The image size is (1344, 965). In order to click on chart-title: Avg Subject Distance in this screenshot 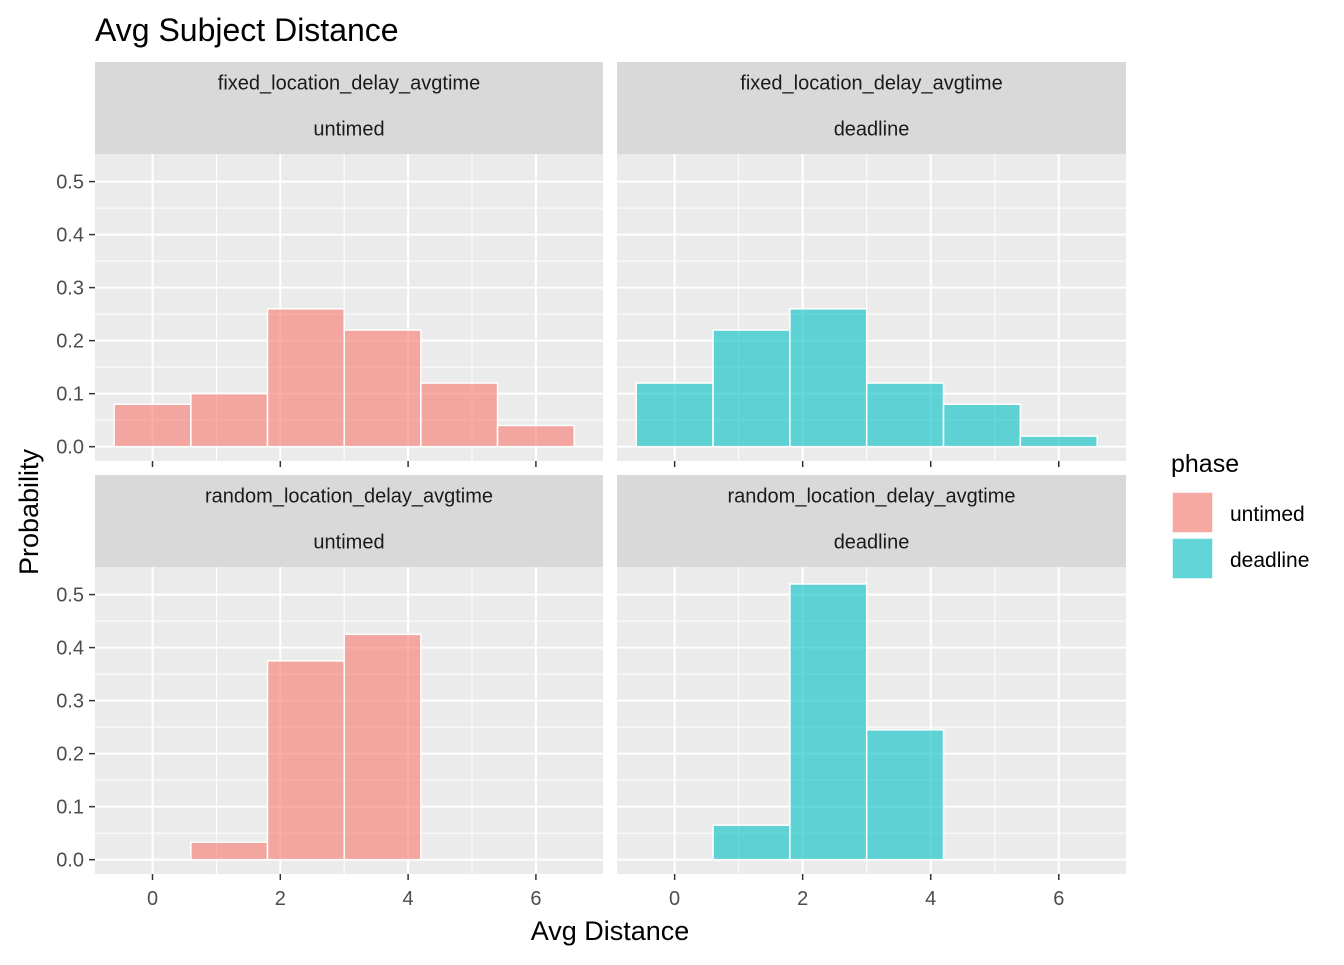, I will do `click(247, 30)`.